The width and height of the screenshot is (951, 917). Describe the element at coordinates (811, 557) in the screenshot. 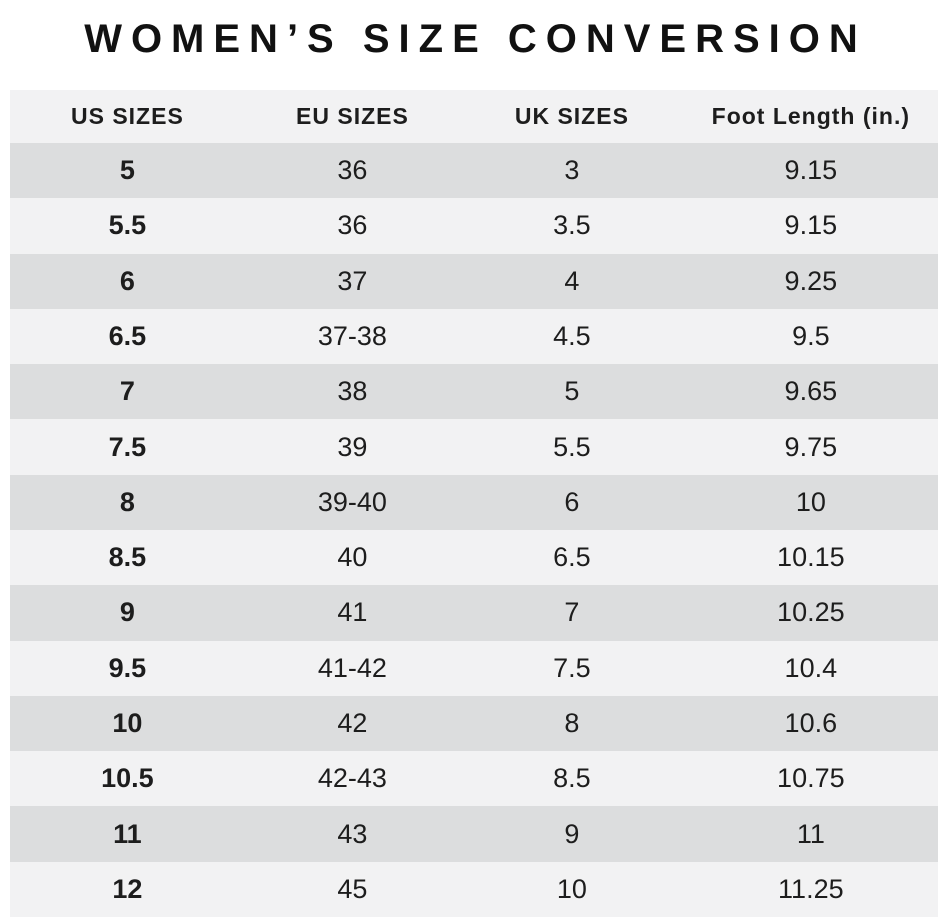

I see `foot-length-cell: 10.15` at that location.